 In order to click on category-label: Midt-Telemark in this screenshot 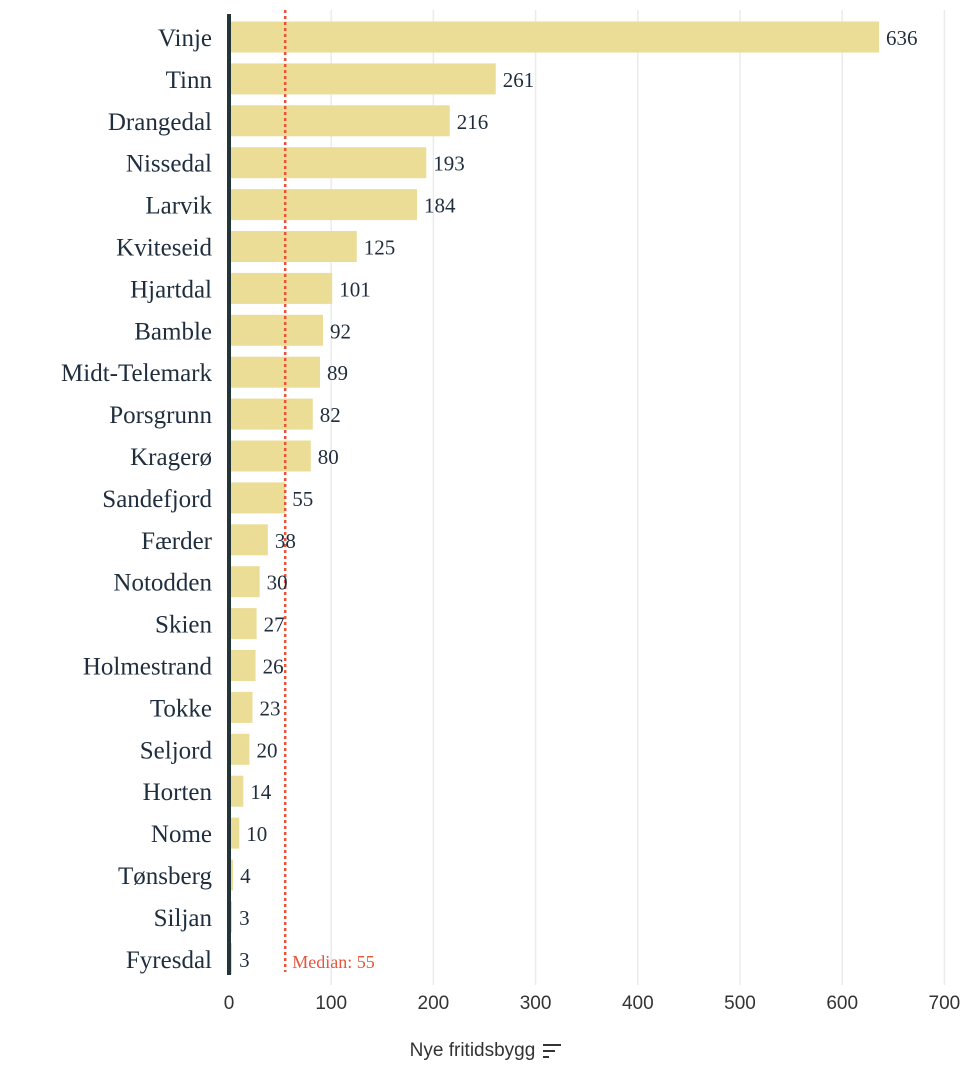, I will do `click(136, 373)`.